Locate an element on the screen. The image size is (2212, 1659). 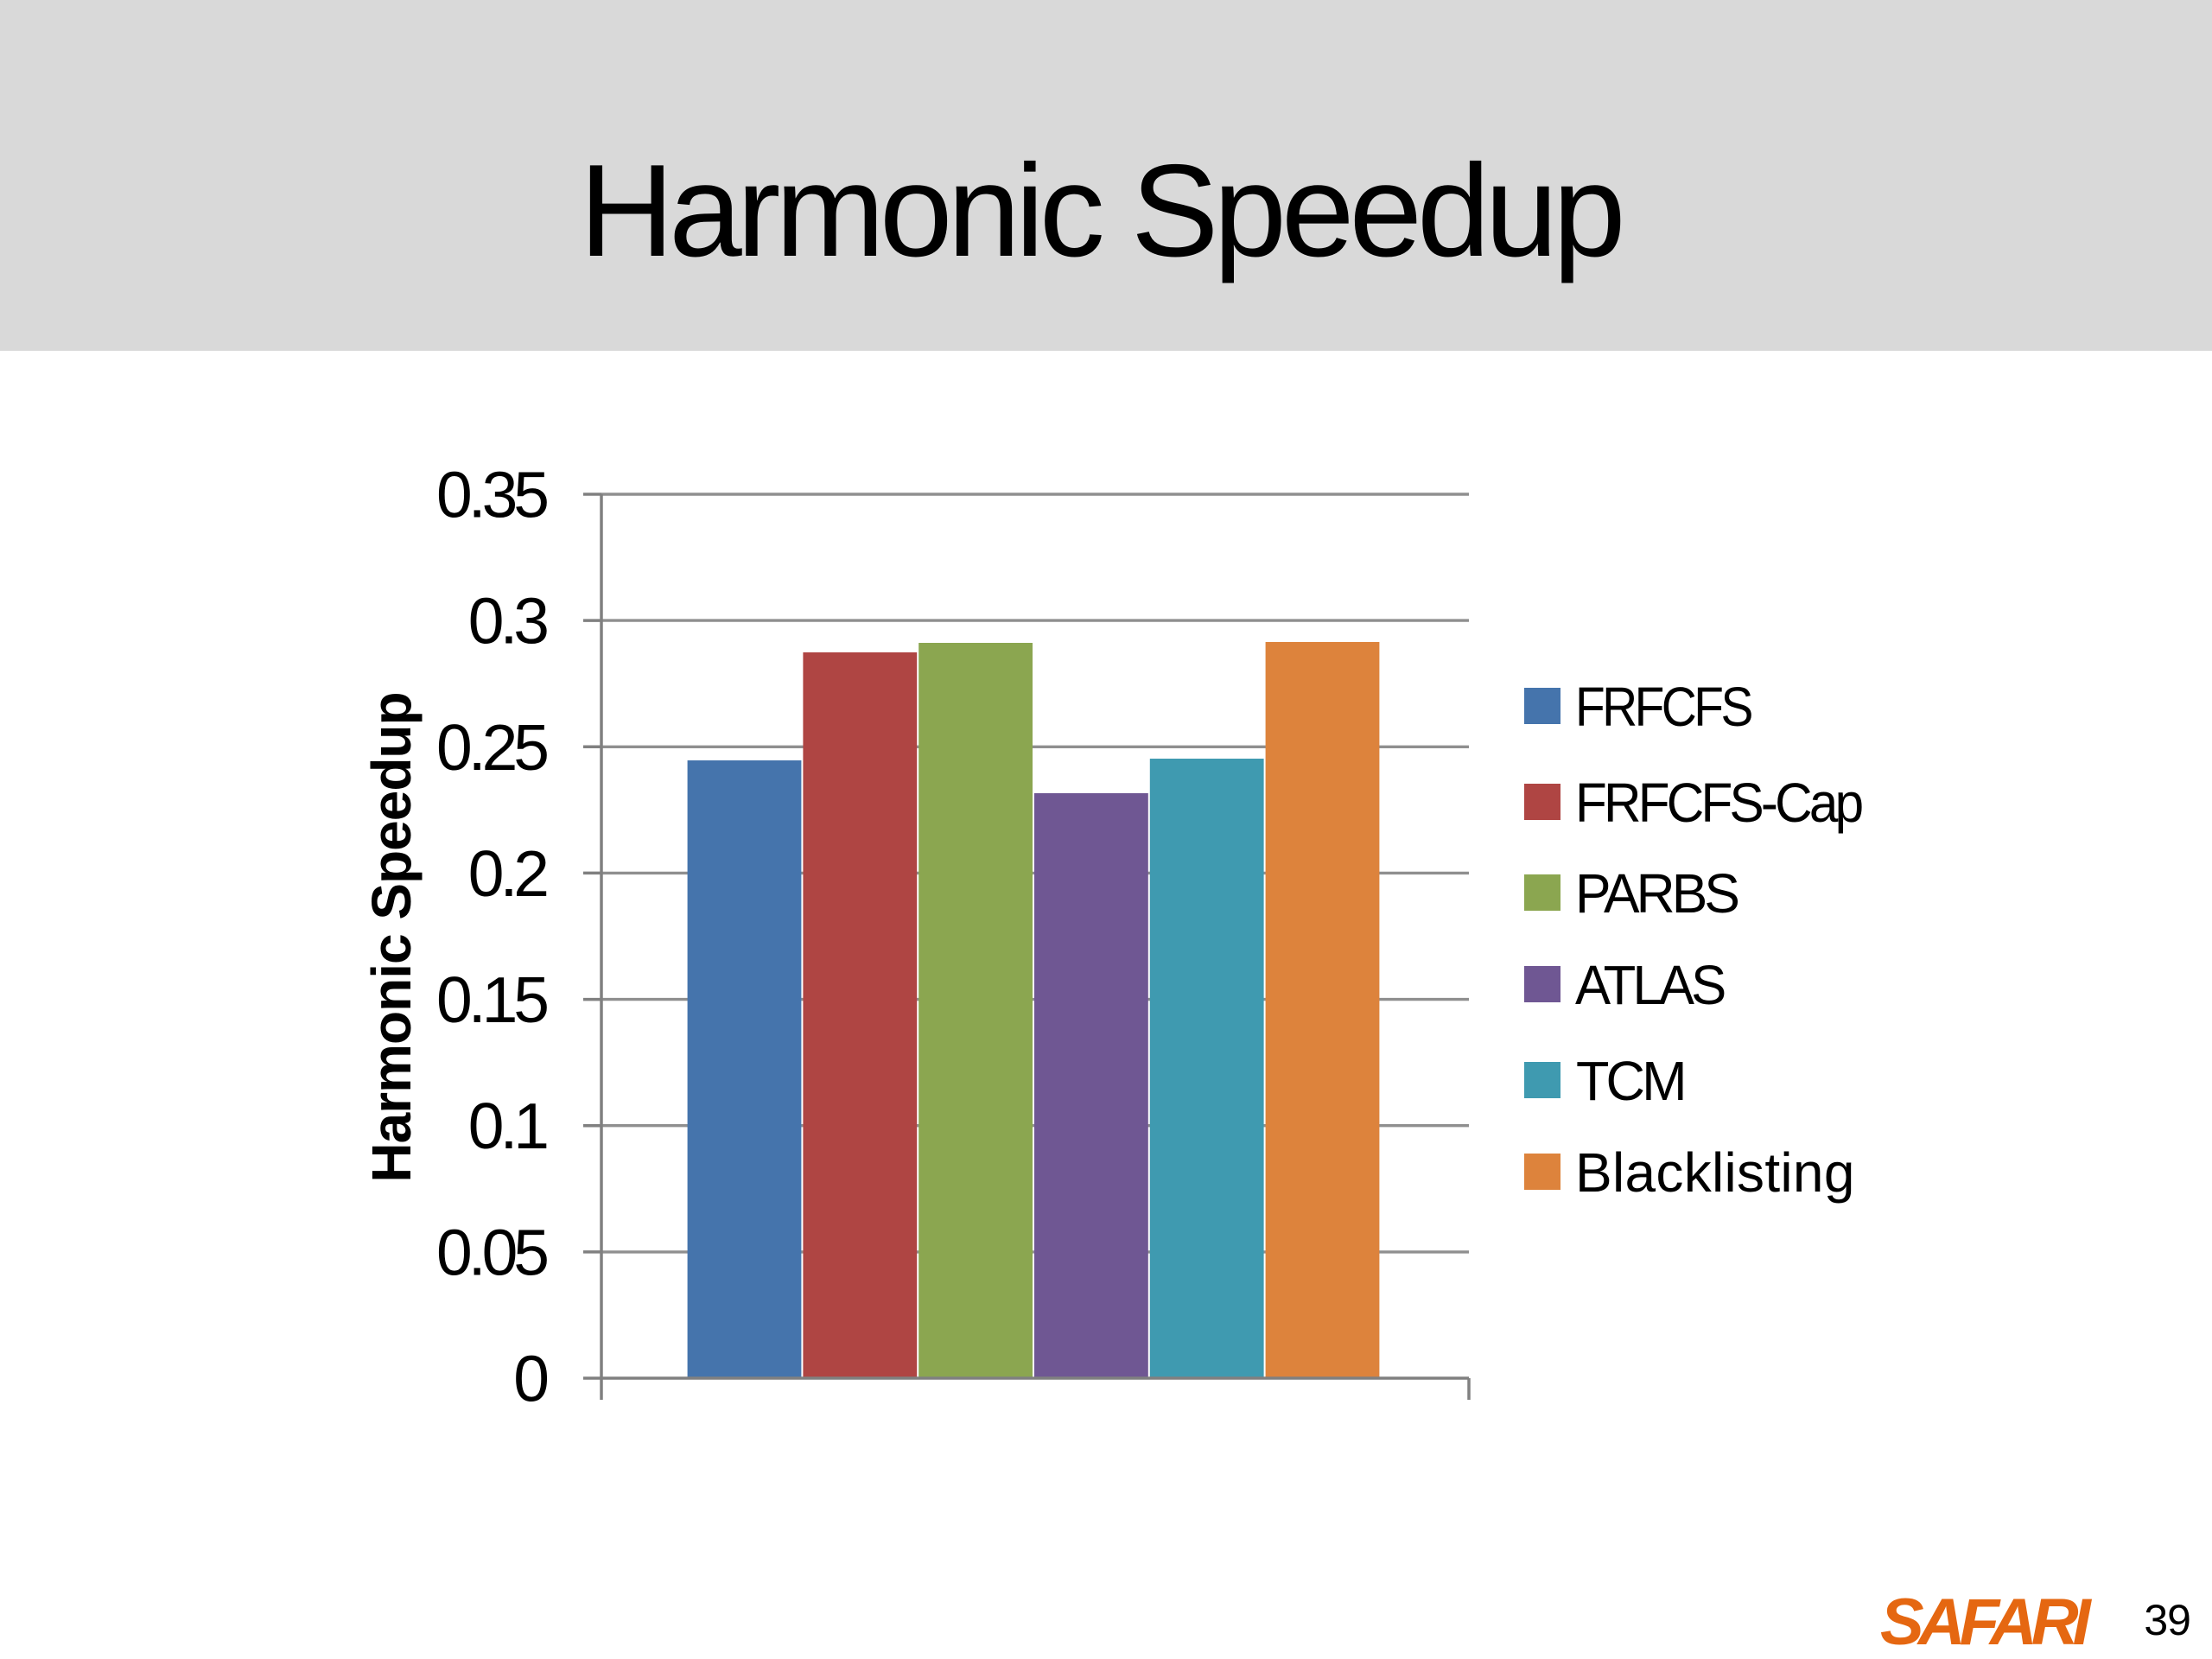
svg-text: FRFCFS-Cap is located at coordinates (1718, 803).